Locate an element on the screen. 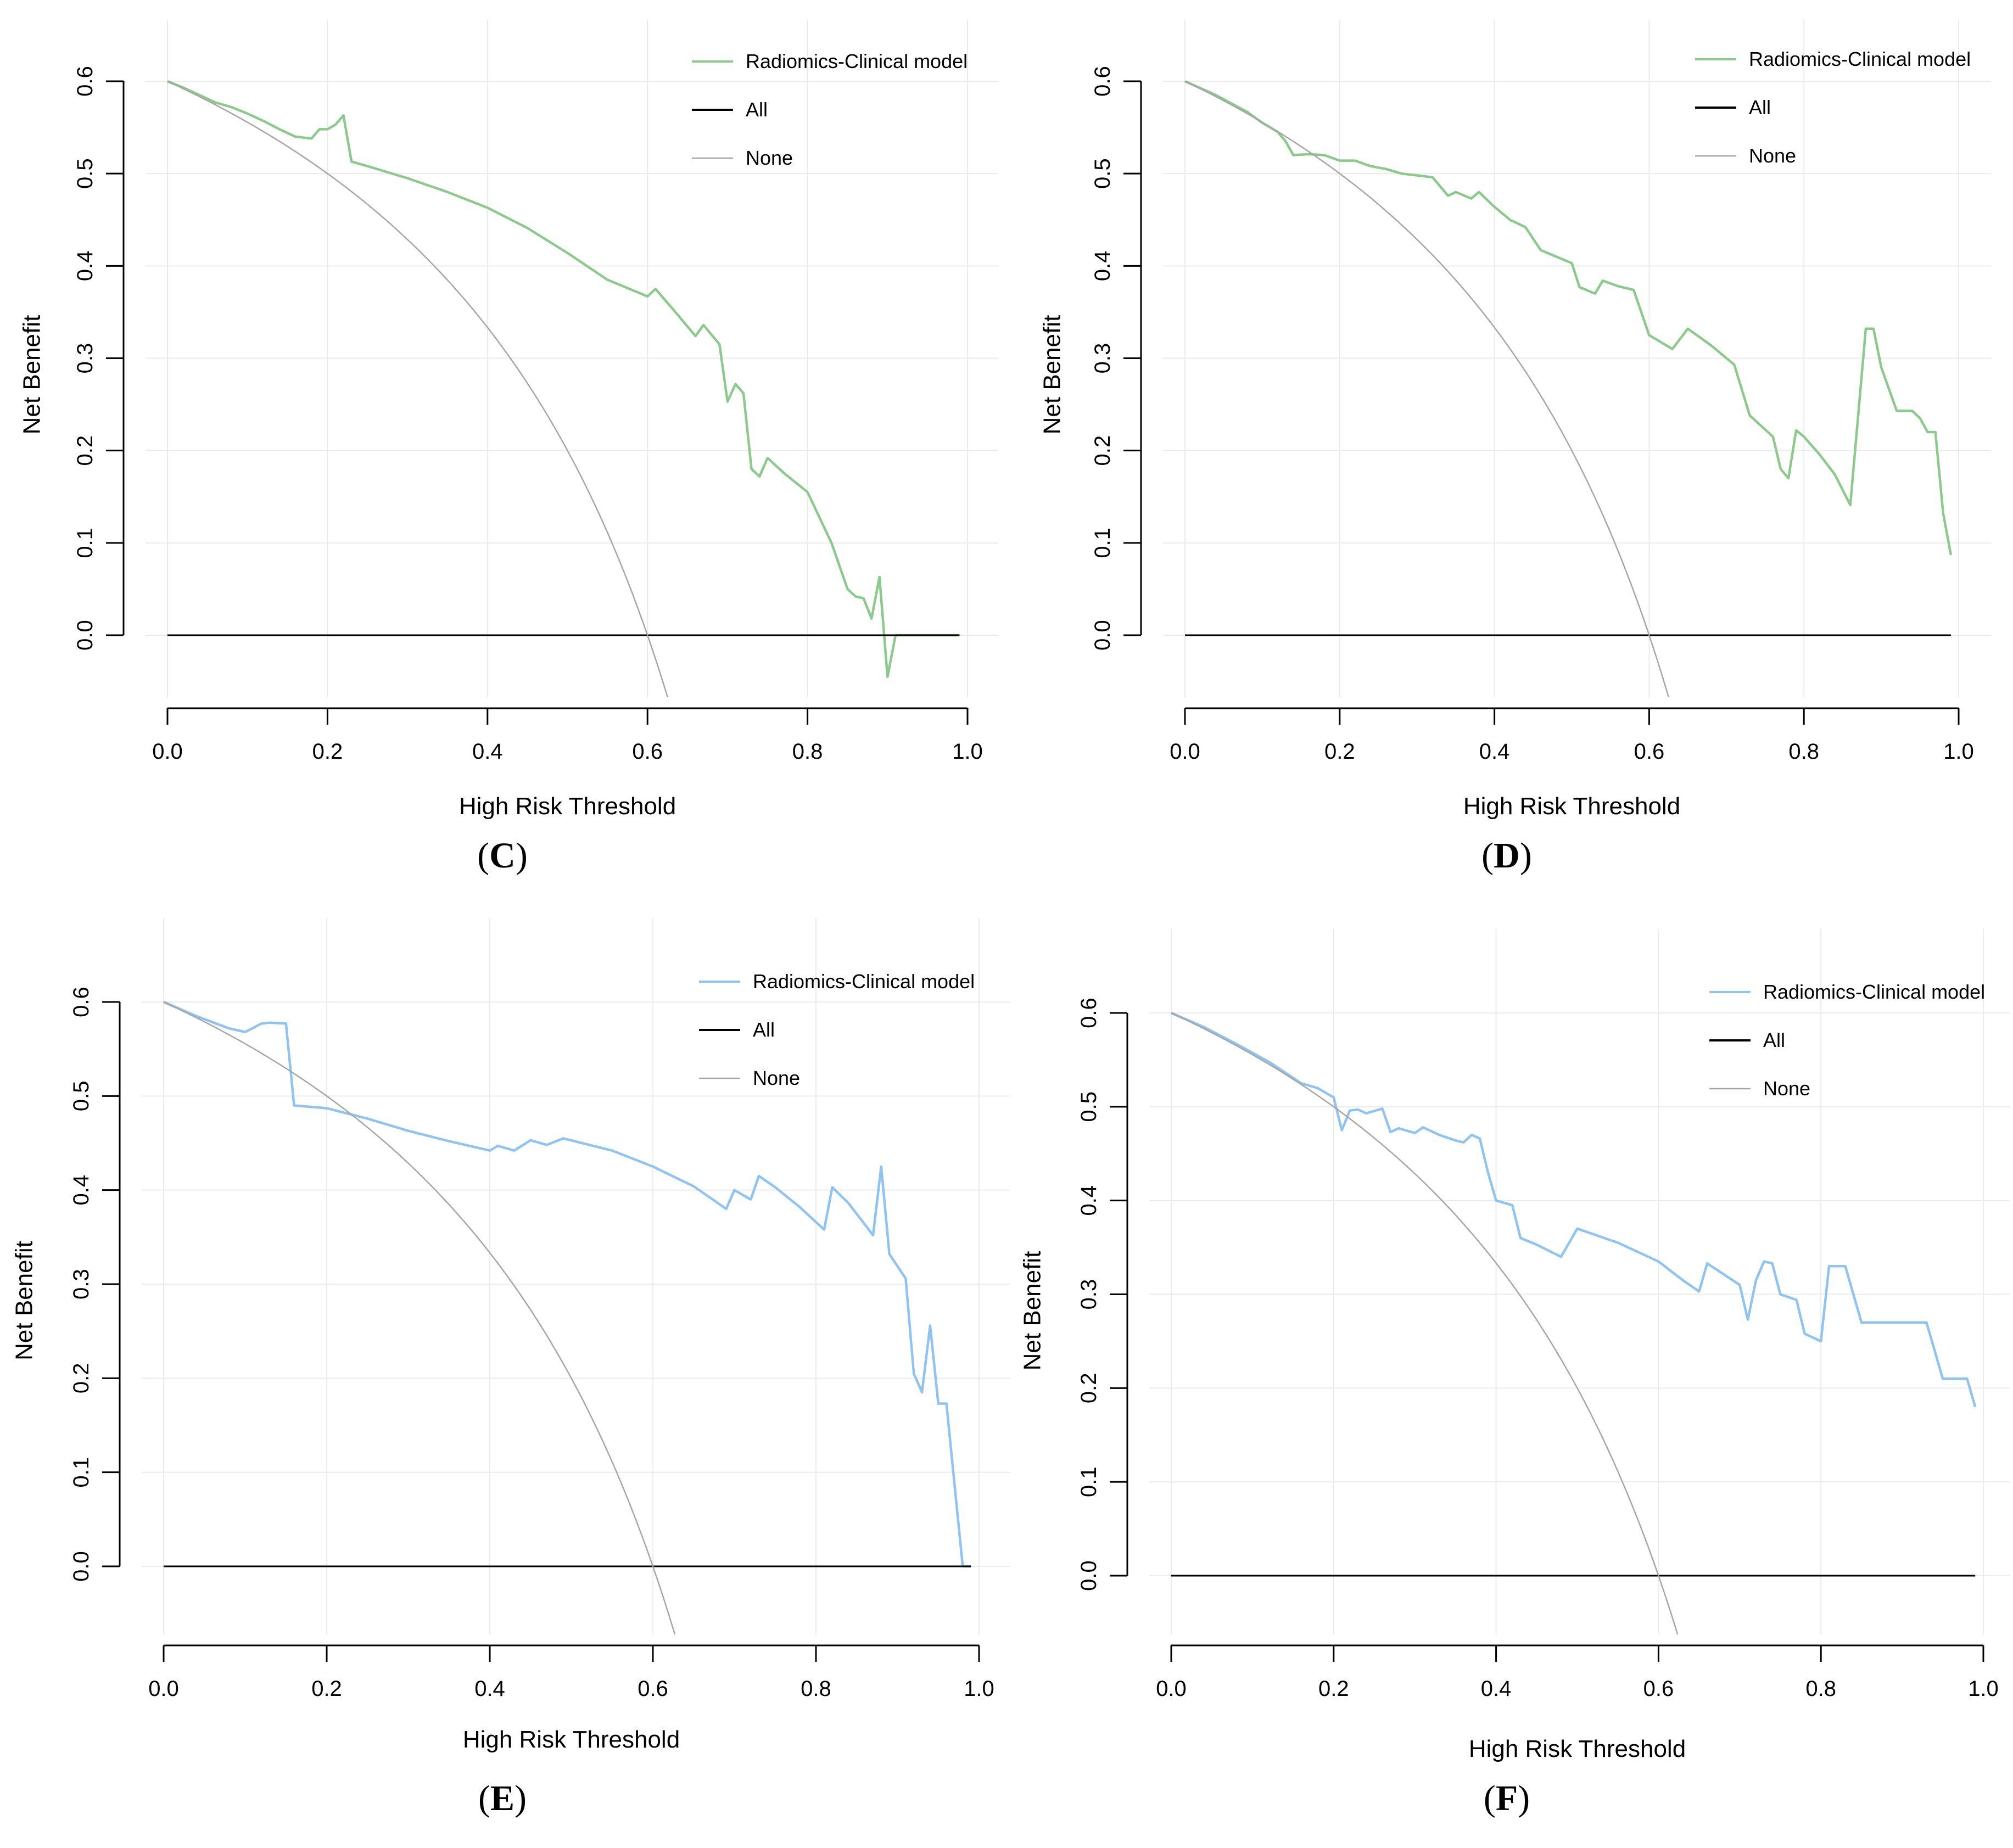  panel-label: (D) is located at coordinates (1507, 856).